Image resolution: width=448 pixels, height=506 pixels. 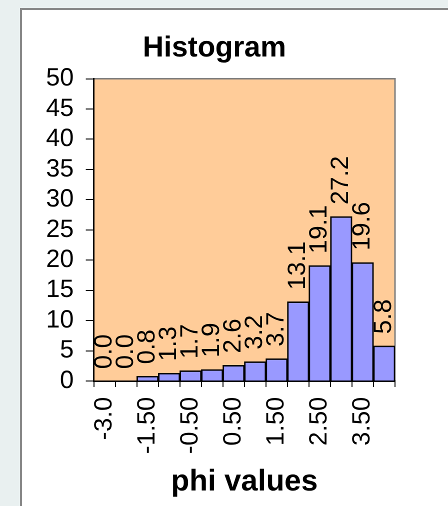 What do you see at coordinates (190, 425) in the screenshot?
I see `x-tick-label: -0.50` at bounding box center [190, 425].